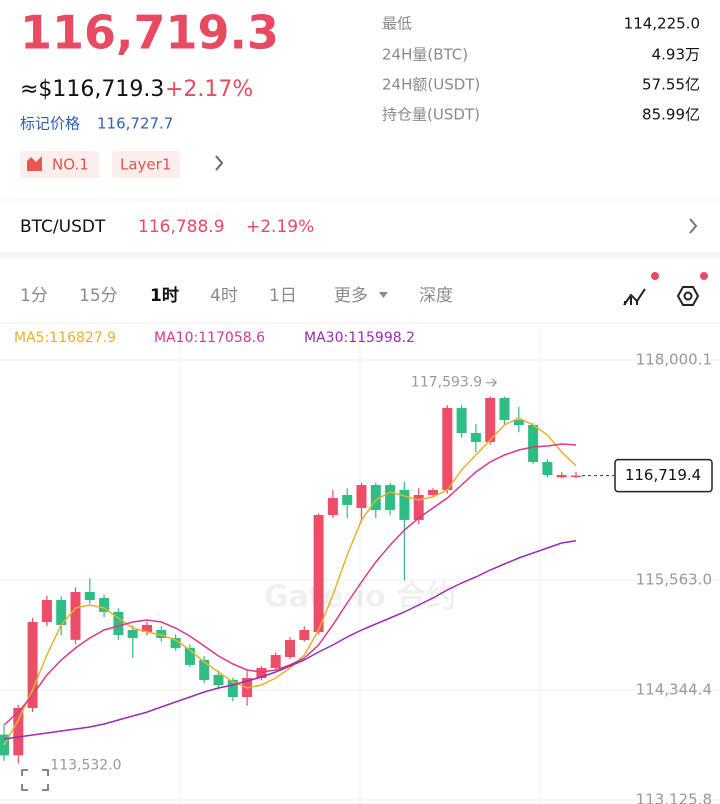 This screenshot has width=720, height=804. What do you see at coordinates (359, 338) in the screenshot?
I see `legend-entry: MA30:115998.2` at bounding box center [359, 338].